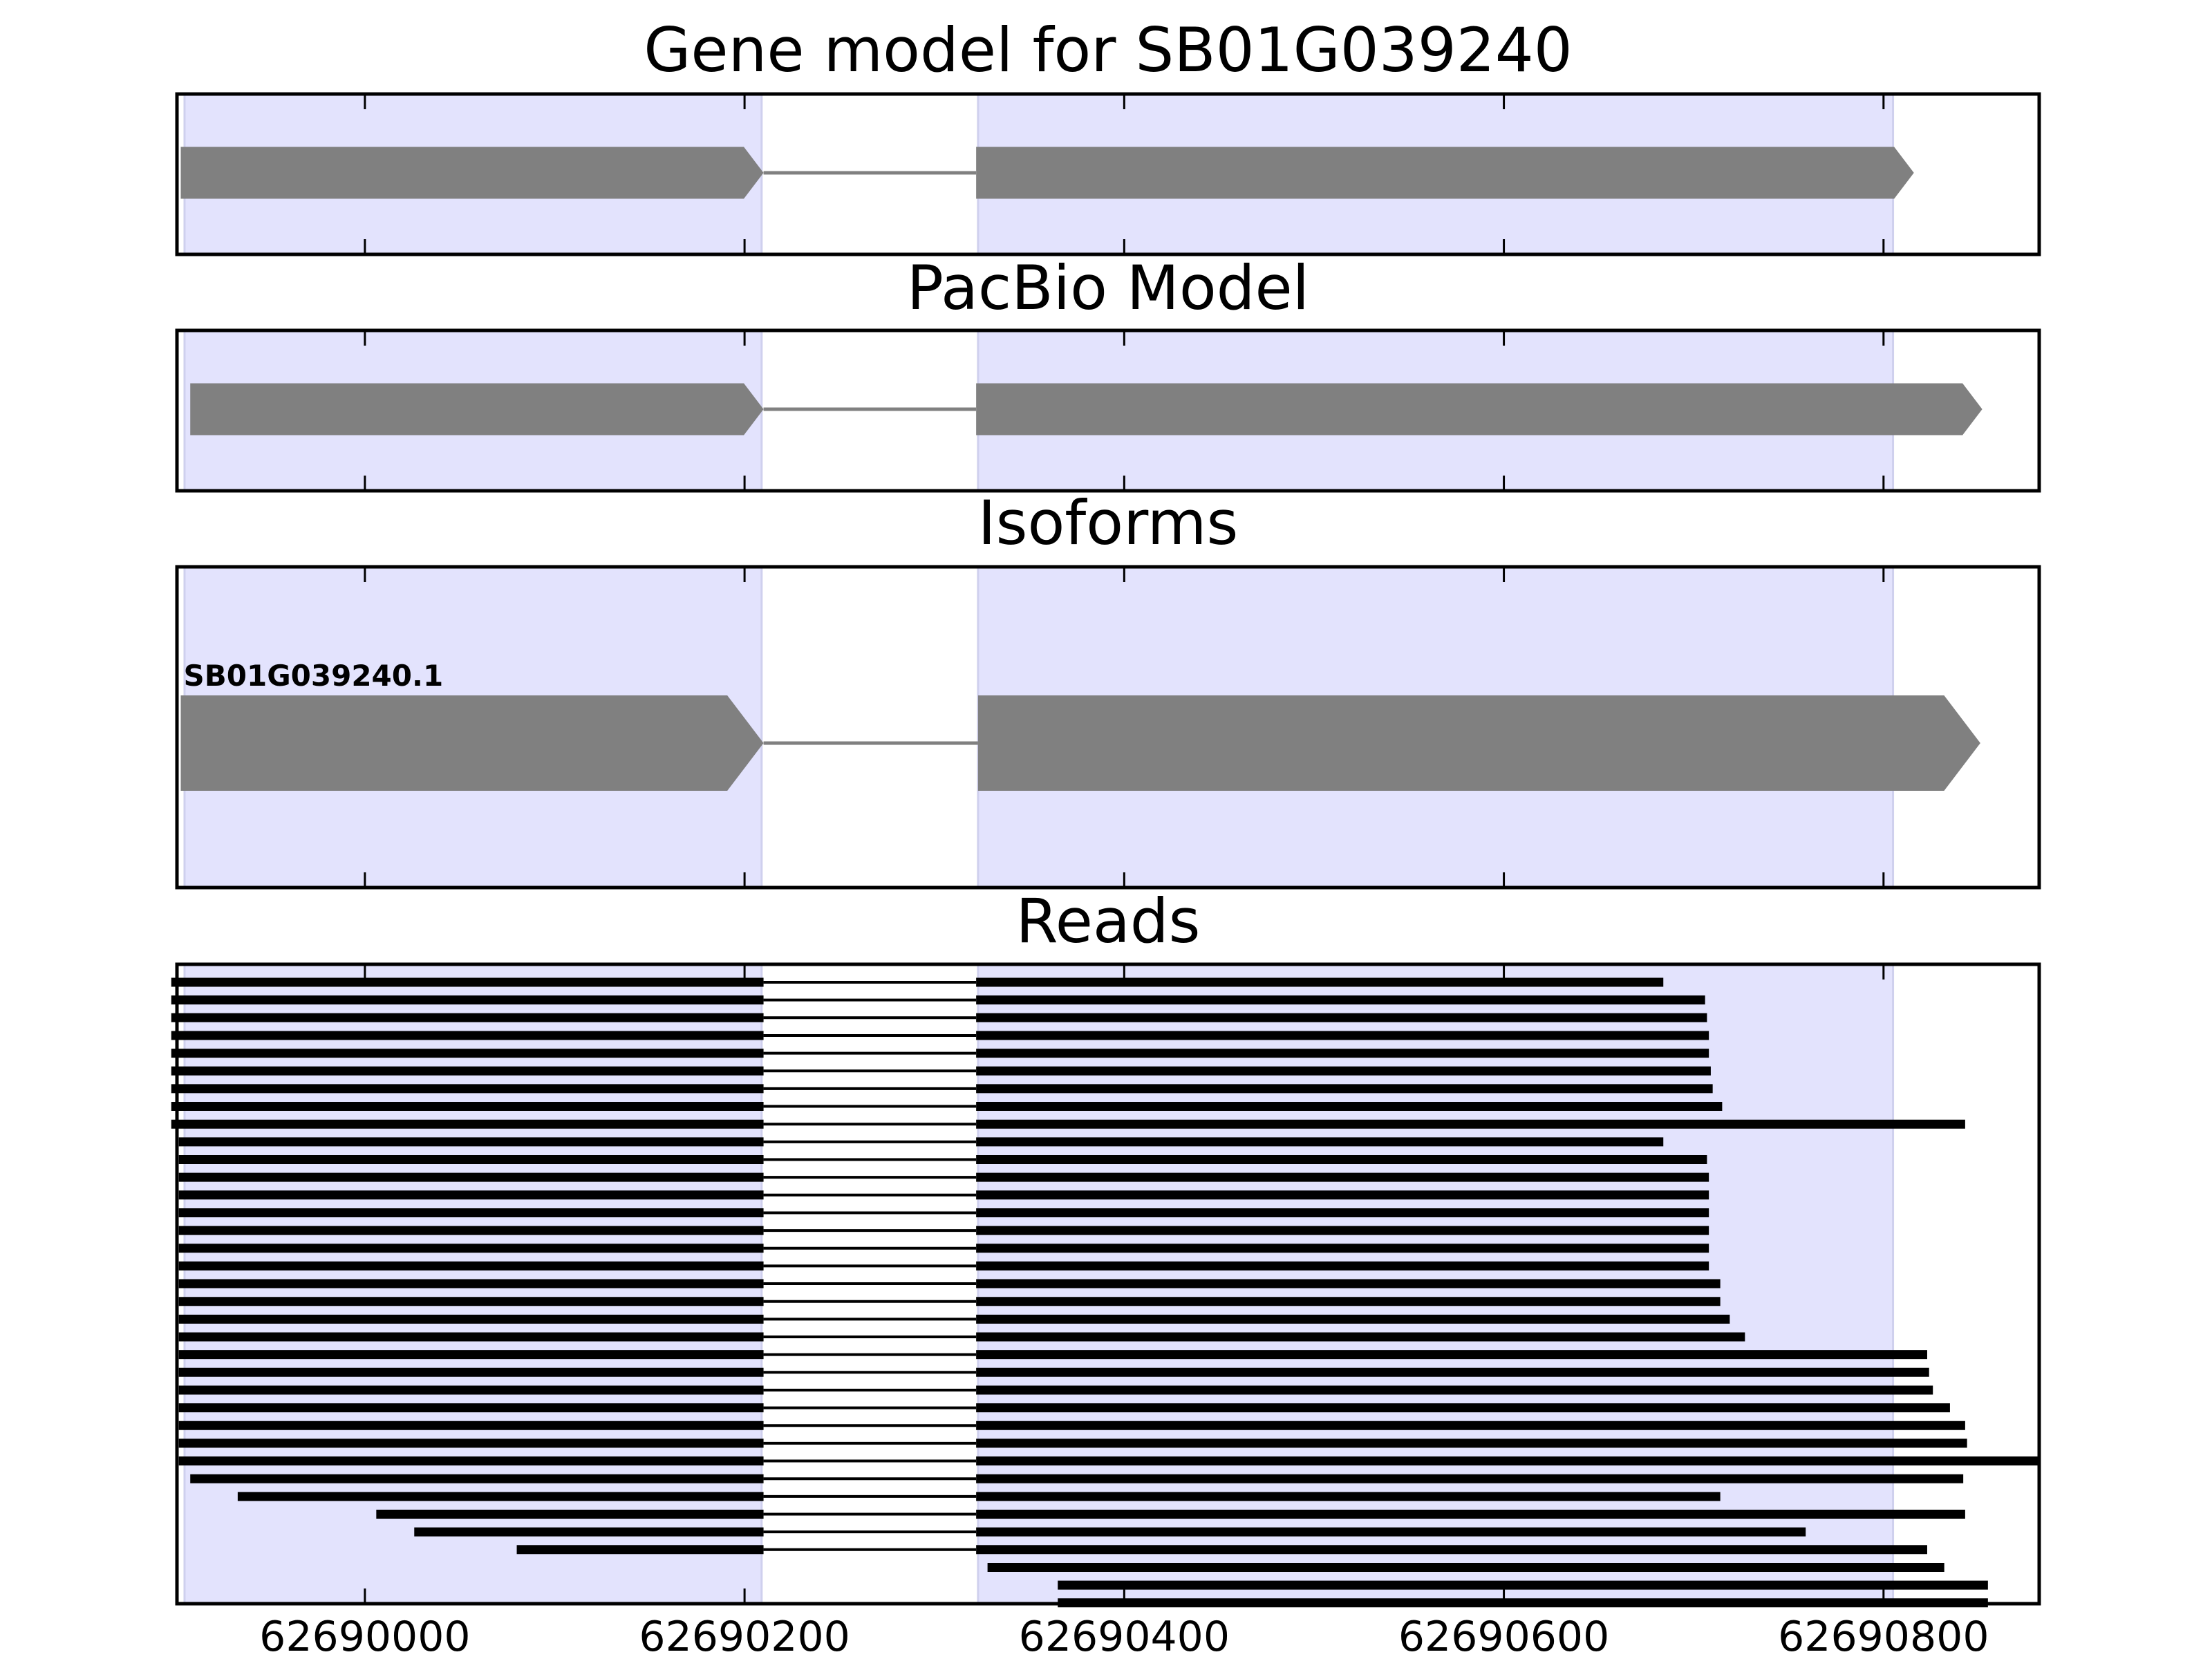 The width and height of the screenshot is (2212, 1659). I want to click on x-tick-label: 62690200, so click(744, 1636).